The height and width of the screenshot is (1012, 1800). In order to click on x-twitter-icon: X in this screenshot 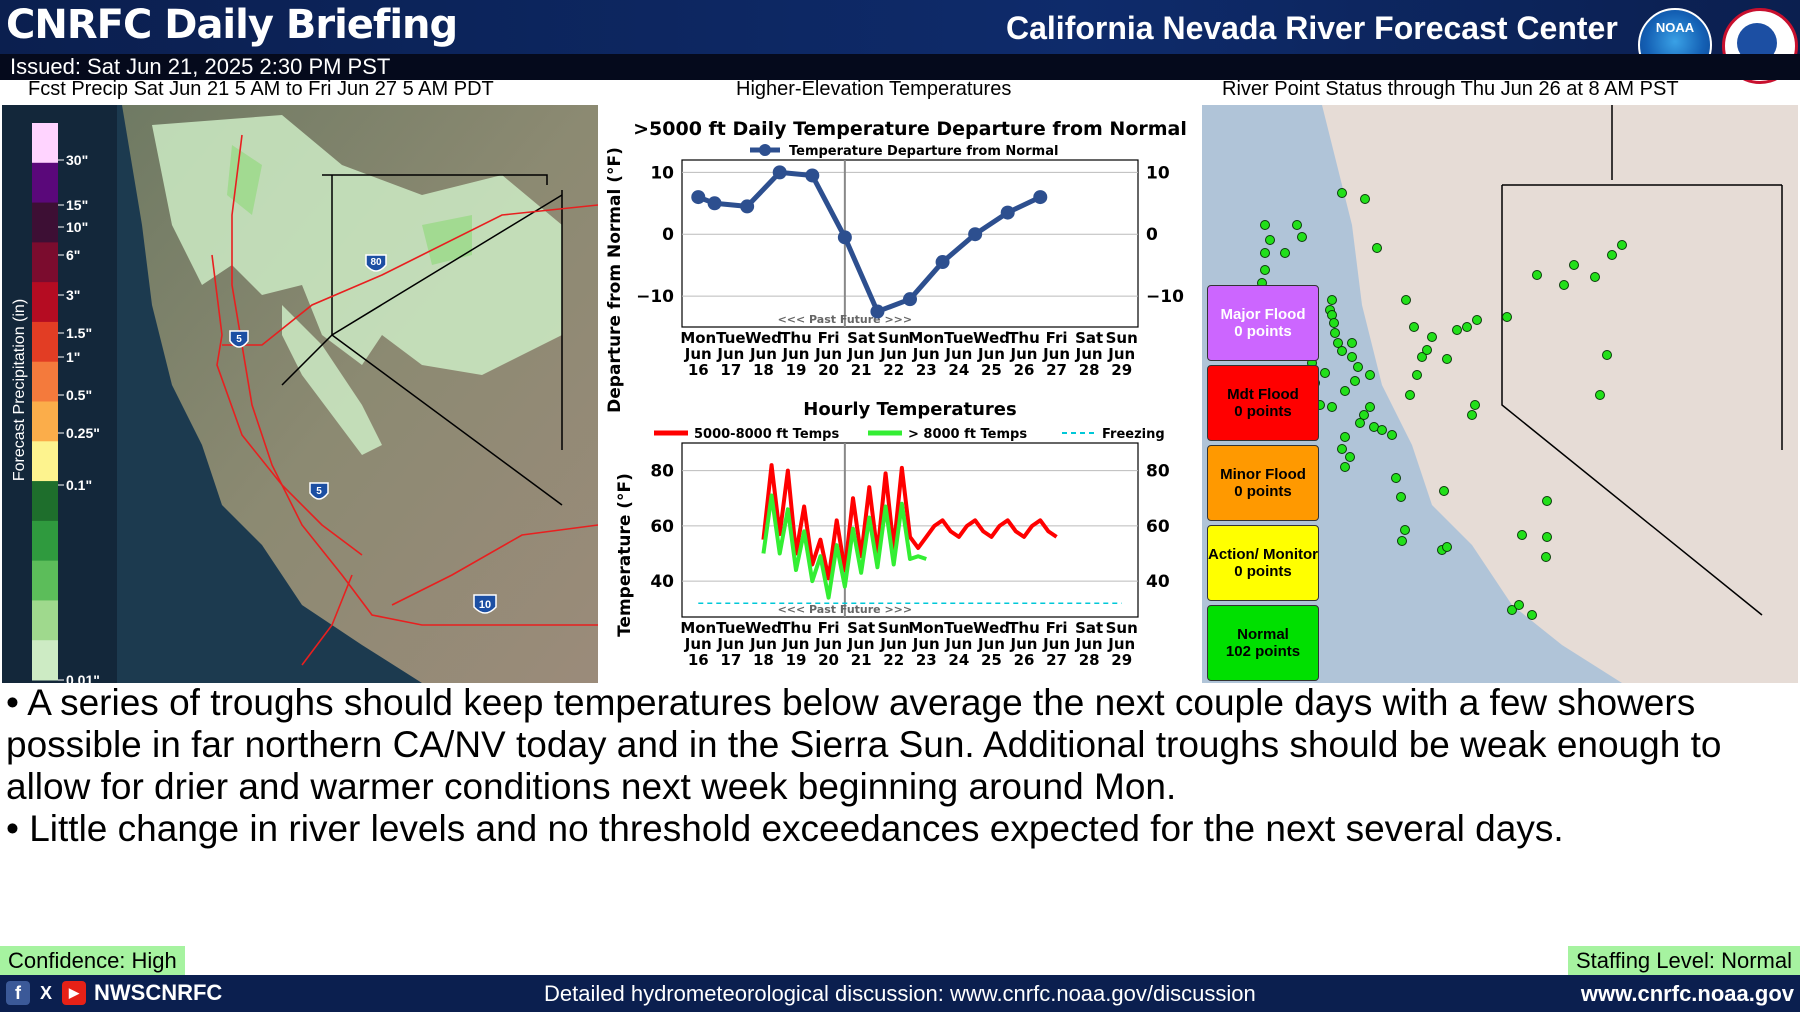, I will do `click(45, 993)`.